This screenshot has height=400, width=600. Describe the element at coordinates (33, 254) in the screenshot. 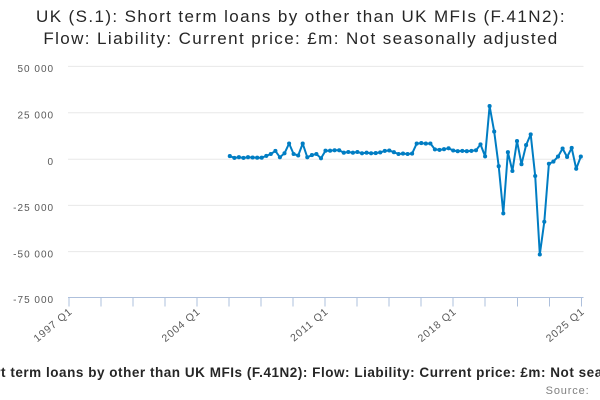

I see `svg-text: -50 000` at that location.